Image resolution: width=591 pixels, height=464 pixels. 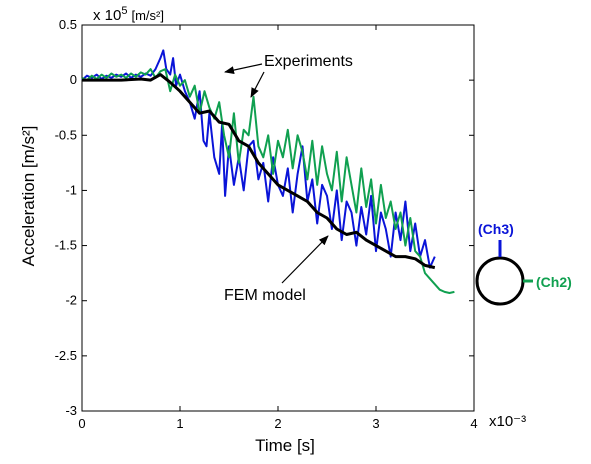 I want to click on sensor-diagram: (Ch3) (Ch2), so click(x=523, y=263).